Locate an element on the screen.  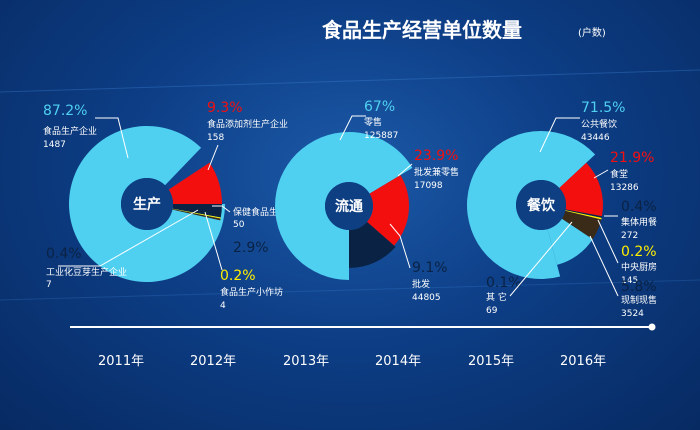
center-label: 生产 is located at coordinates (147, 204).